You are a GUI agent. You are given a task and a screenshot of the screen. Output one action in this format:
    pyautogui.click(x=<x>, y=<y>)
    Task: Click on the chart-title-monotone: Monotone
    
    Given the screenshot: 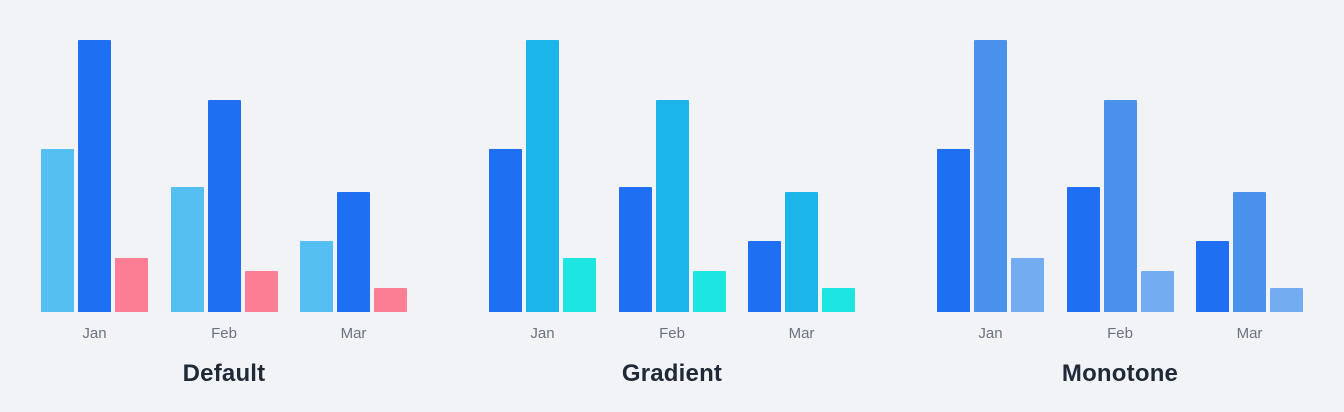 What is the action you would take?
    pyautogui.click(x=1120, y=373)
    